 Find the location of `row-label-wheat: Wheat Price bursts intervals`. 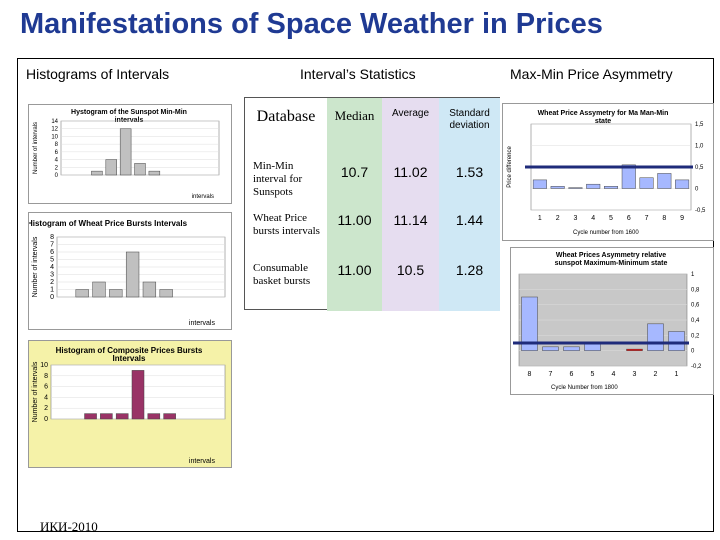

row-label-wheat: Wheat Price bursts intervals is located at coordinates (286, 224).